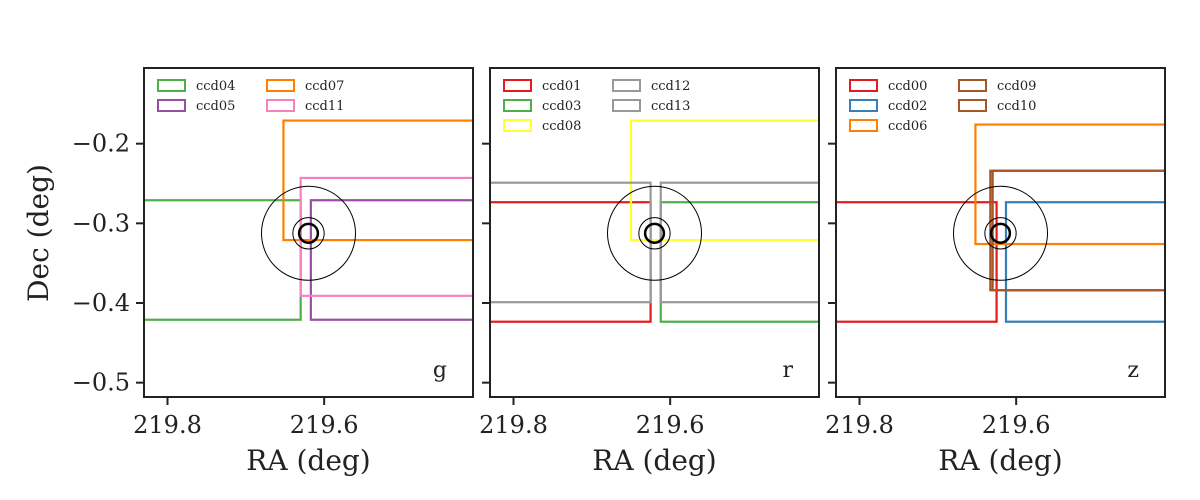 This screenshot has height=500, width=1200. Describe the element at coordinates (324, 106) in the screenshot. I see `legend-label: ccd11` at that location.